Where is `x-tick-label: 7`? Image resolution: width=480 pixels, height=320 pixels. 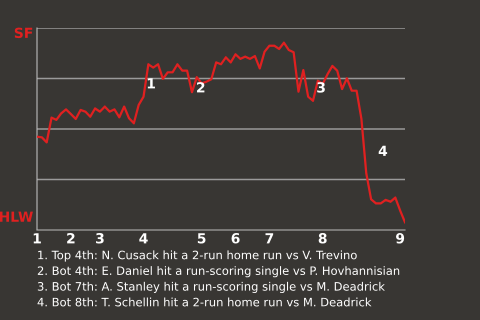 x-tick-label: 7 is located at coordinates (270, 238).